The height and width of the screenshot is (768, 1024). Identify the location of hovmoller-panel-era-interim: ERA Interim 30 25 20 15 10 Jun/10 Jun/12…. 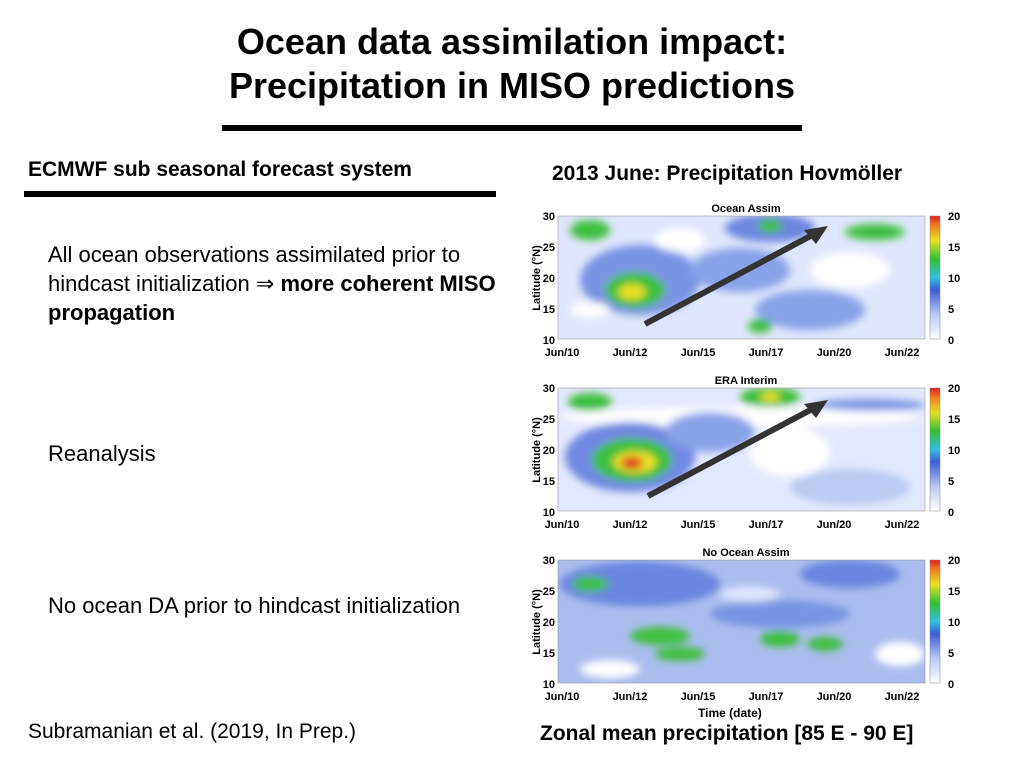
(745, 453).